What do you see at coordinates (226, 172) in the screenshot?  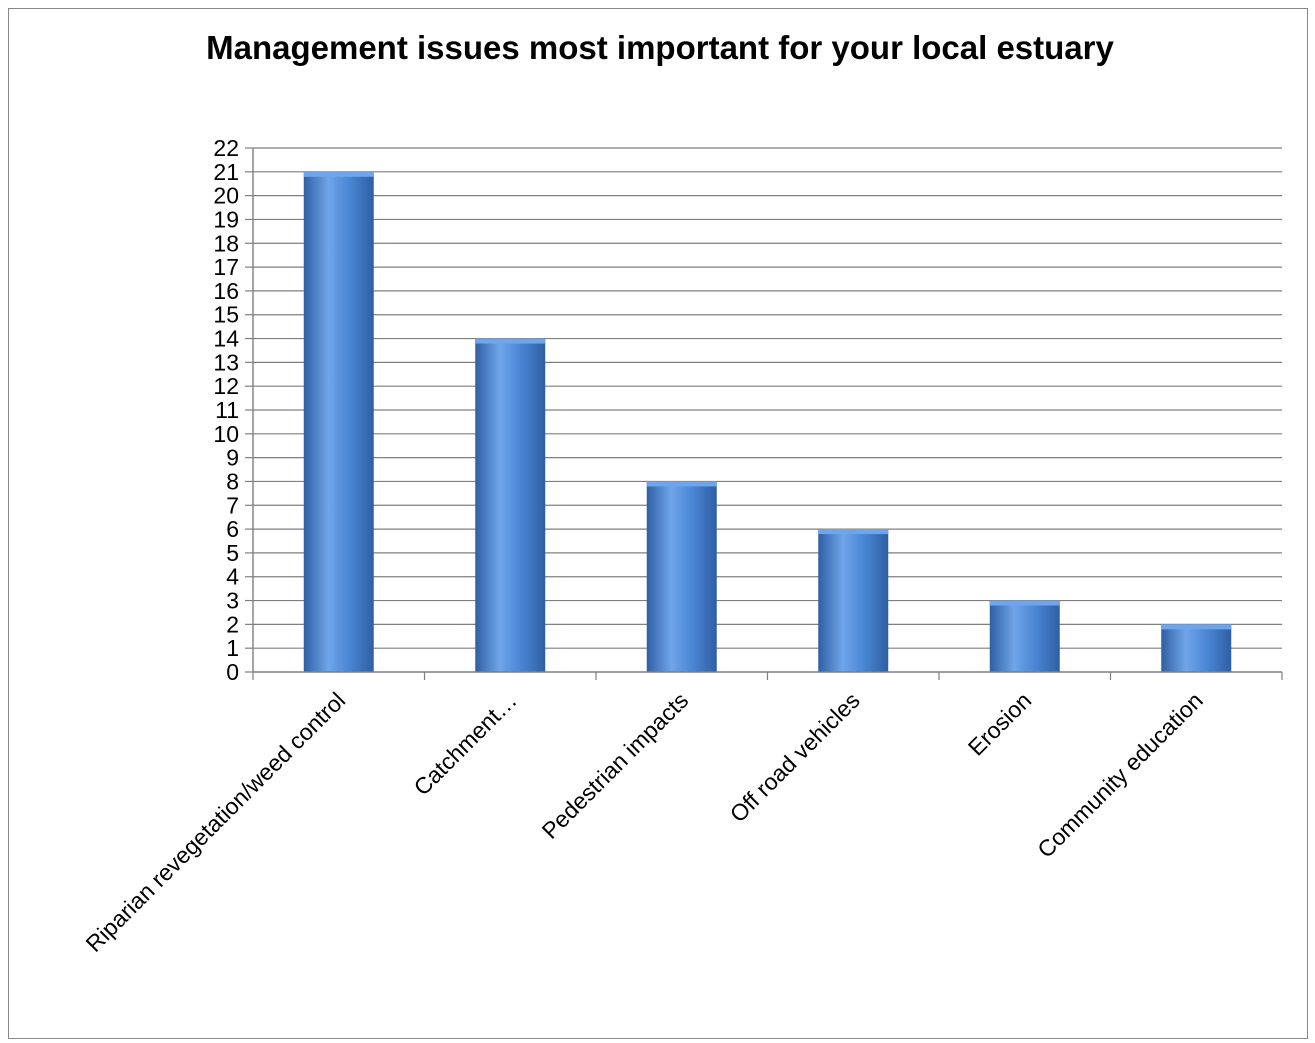 I see `y-tick-label: 21` at bounding box center [226, 172].